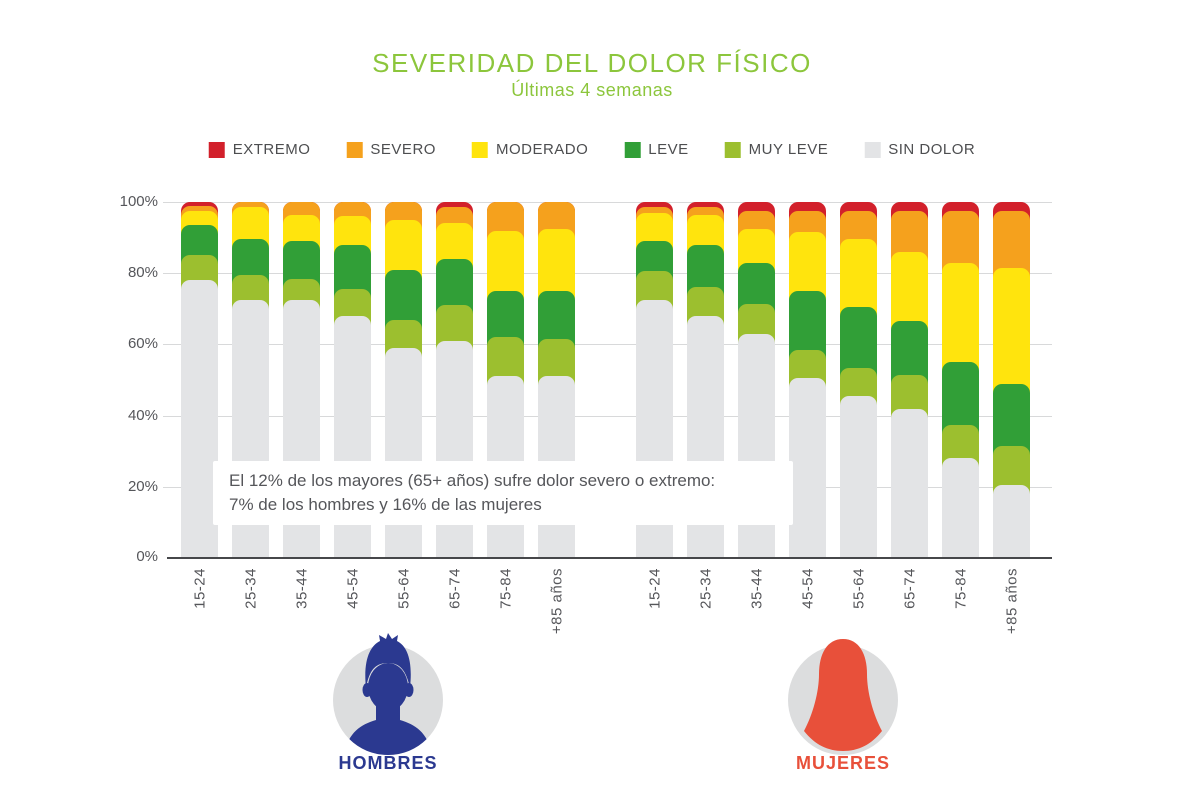 The height and width of the screenshot is (810, 1184). What do you see at coordinates (732, 149) in the screenshot?
I see `muy-leve-swatch-icon` at bounding box center [732, 149].